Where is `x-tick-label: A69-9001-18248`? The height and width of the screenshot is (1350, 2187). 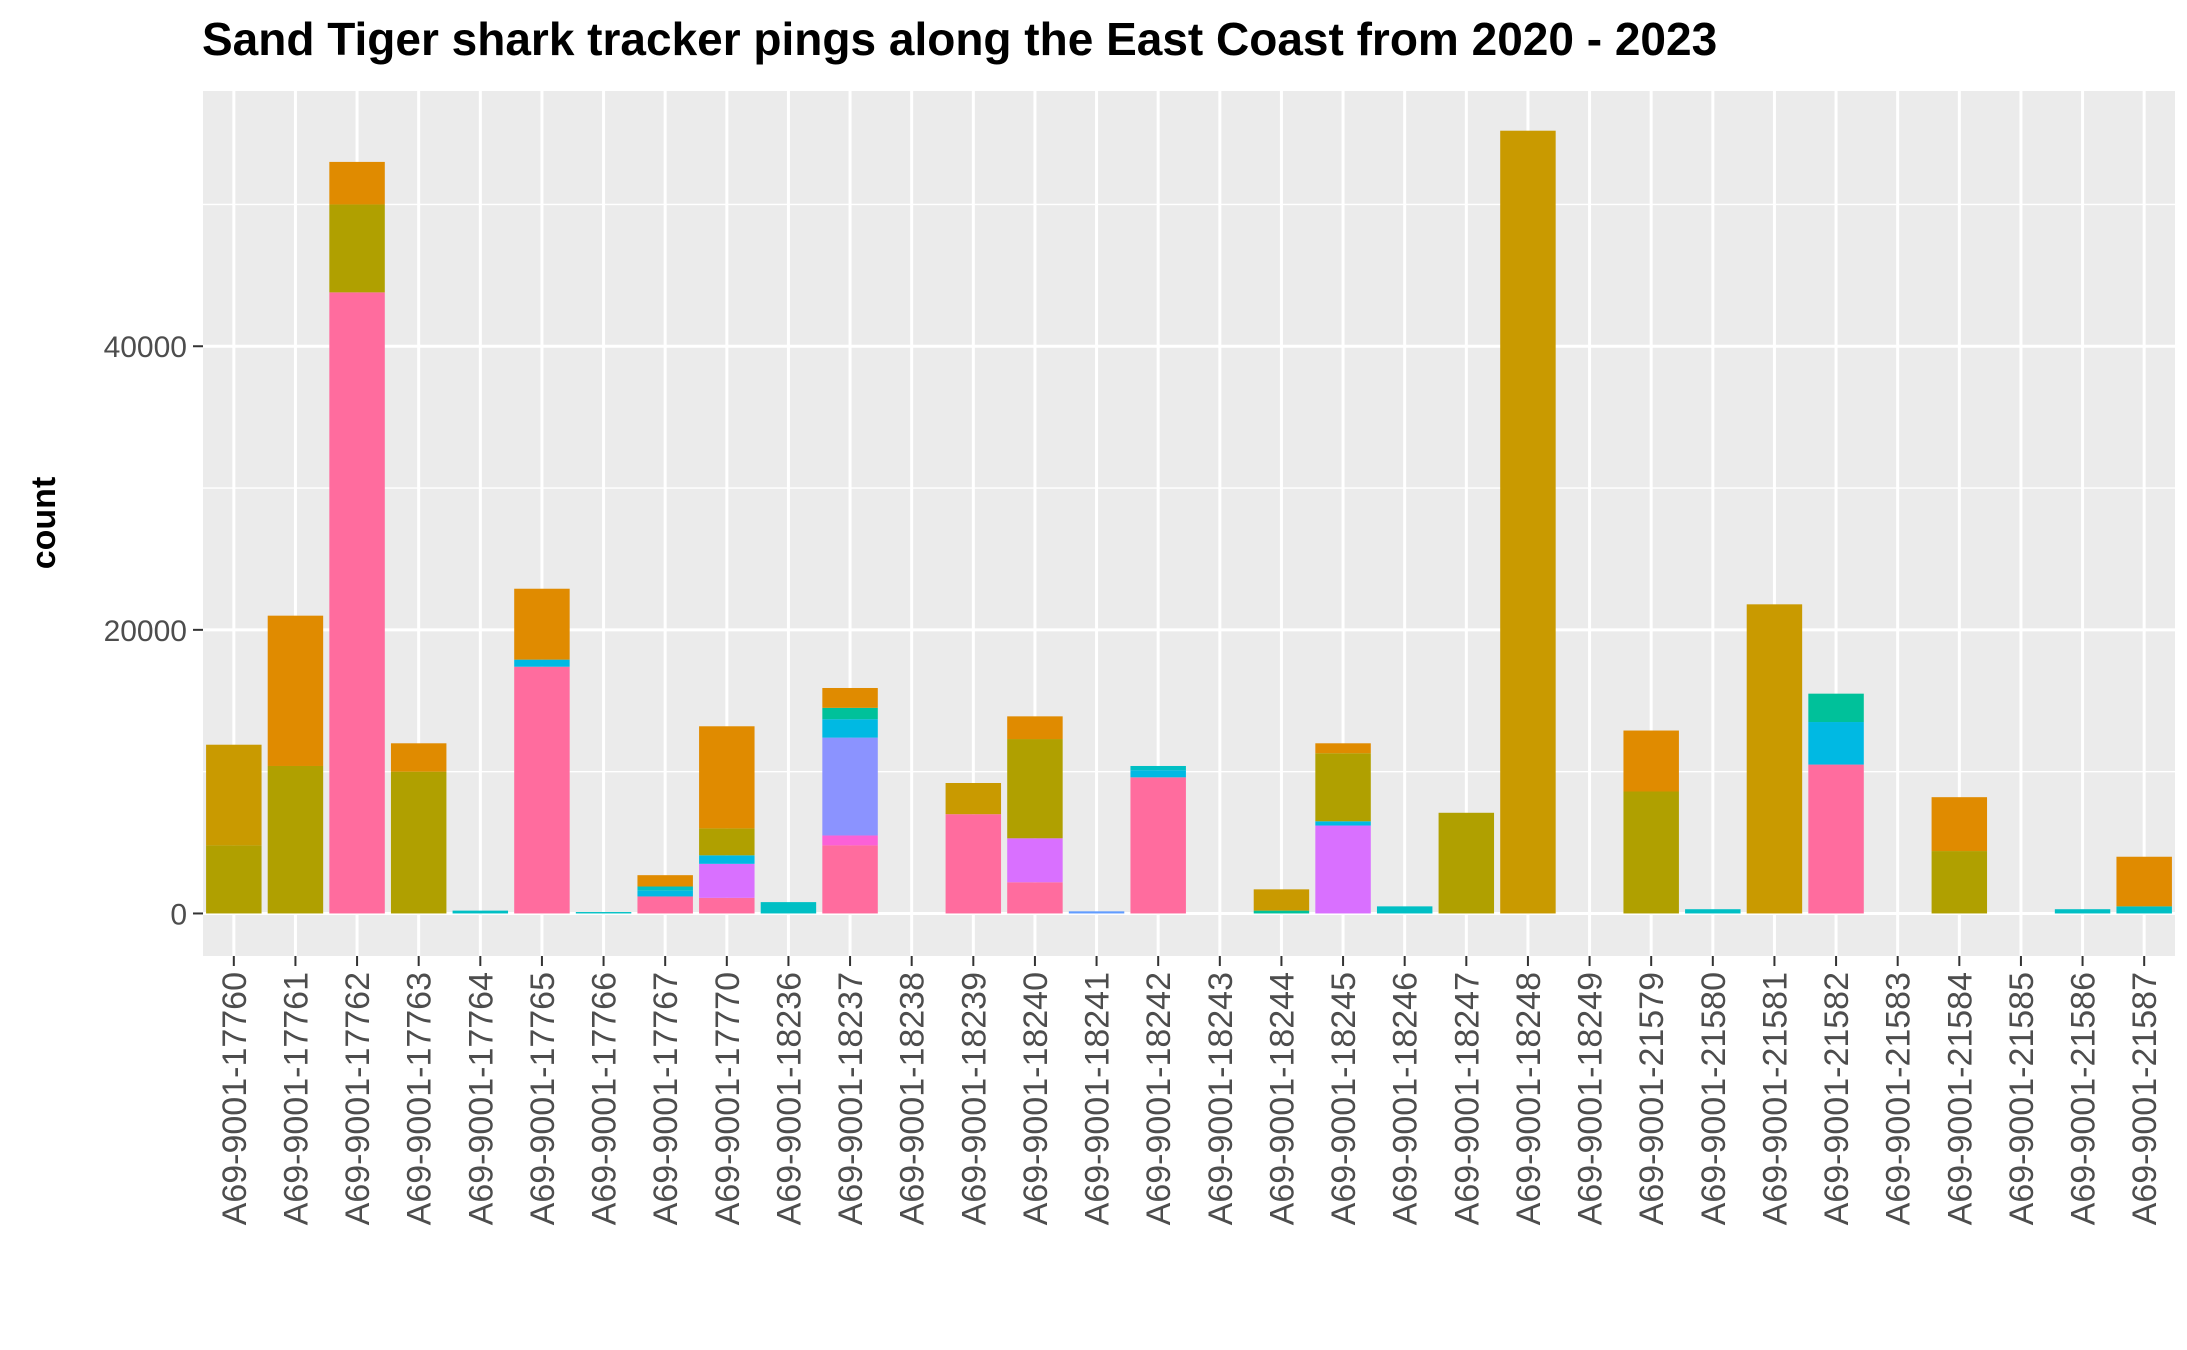
x-tick-label: A69-9001-18248 is located at coordinates (1529, 1098).